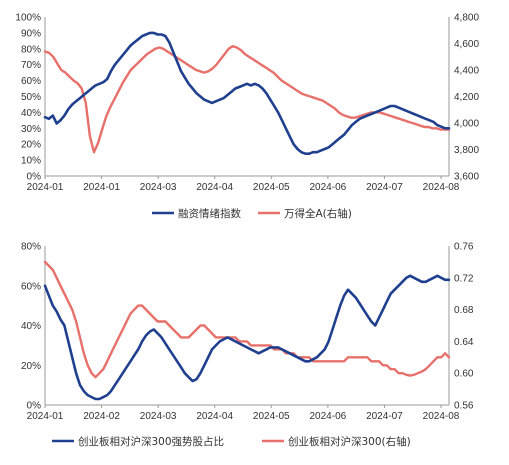 This screenshot has height=465, width=509. What do you see at coordinates (214, 416) in the screenshot?
I see `bottom-x-tick-label: 2024-04` at bounding box center [214, 416].